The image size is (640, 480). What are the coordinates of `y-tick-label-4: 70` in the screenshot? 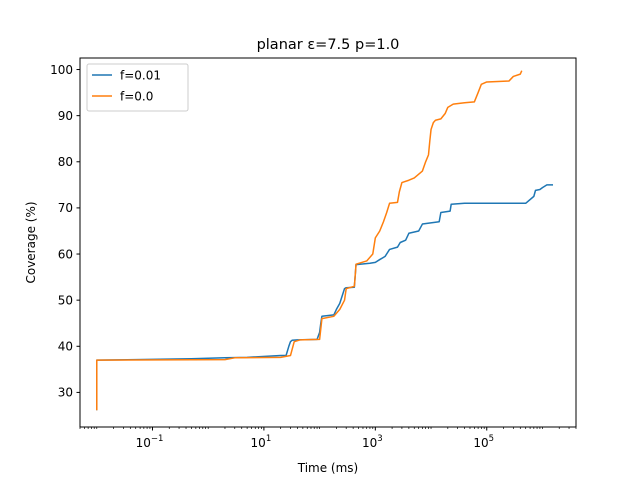 It's located at (65, 208).